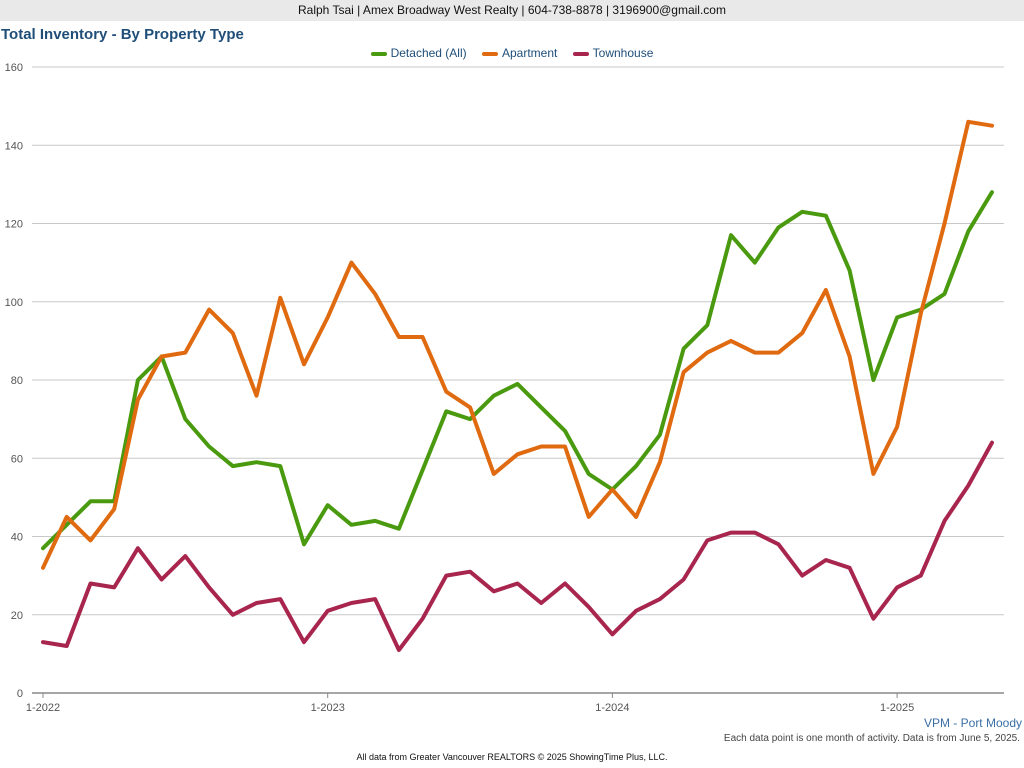  I want to click on x-tick-label: 1-2022, so click(43, 708).